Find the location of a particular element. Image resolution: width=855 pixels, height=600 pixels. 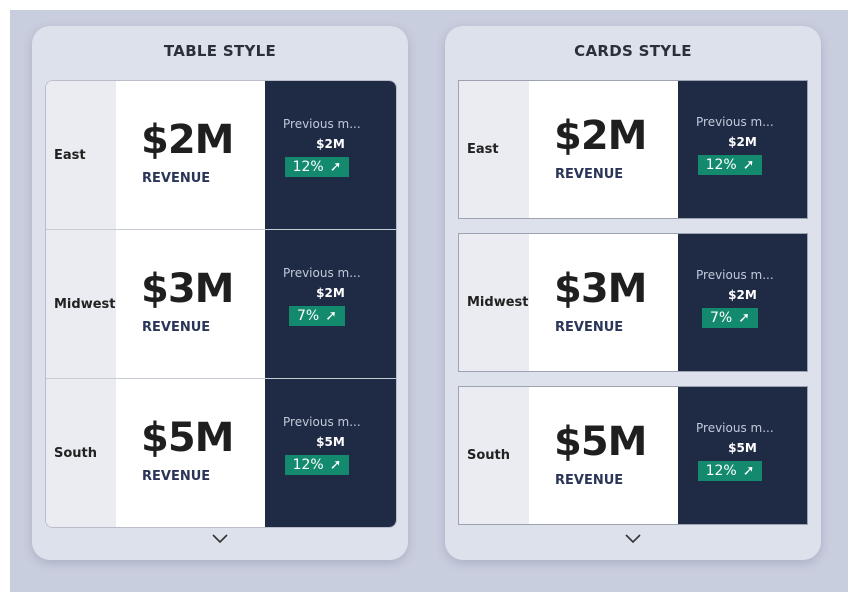

revenue-card: East $2M REVENUE Previous m... $2M 12% ➚ is located at coordinates (633, 149).